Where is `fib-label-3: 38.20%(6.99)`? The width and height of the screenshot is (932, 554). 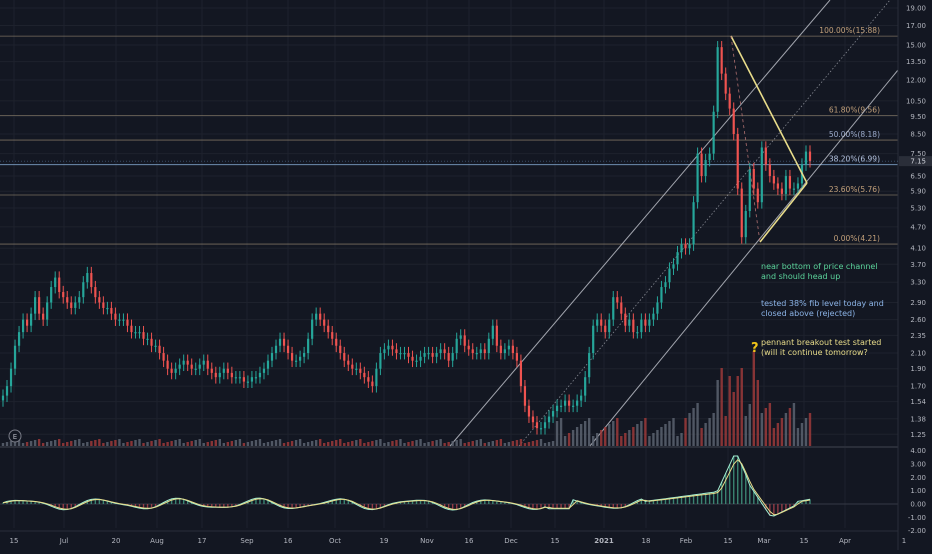
fib-label-3: 38.20%(6.99) is located at coordinates (854, 159).